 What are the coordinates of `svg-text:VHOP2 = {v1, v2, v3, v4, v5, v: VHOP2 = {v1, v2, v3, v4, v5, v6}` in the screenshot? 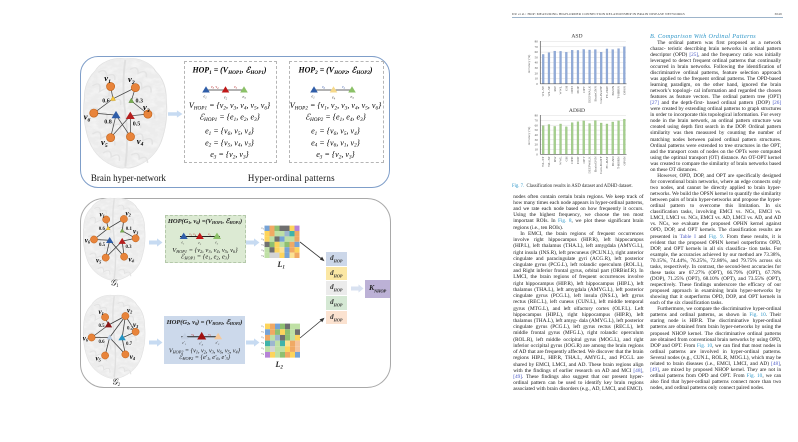 It's located at (336, 106).